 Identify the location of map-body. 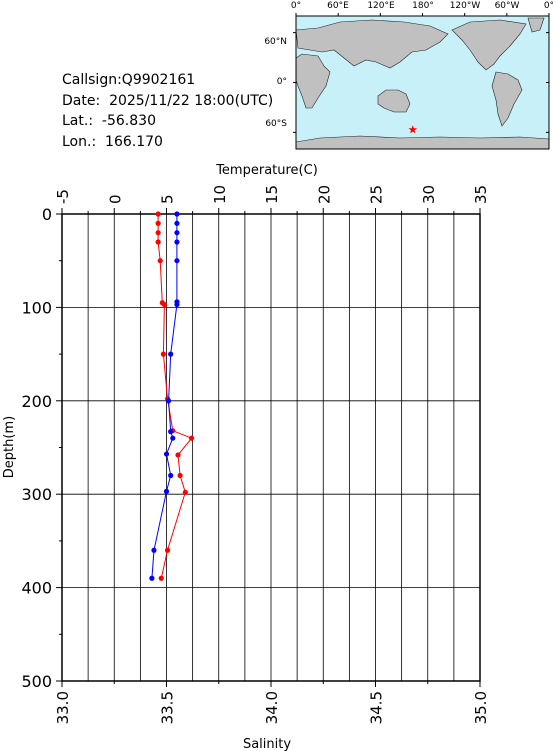
(421, 81).